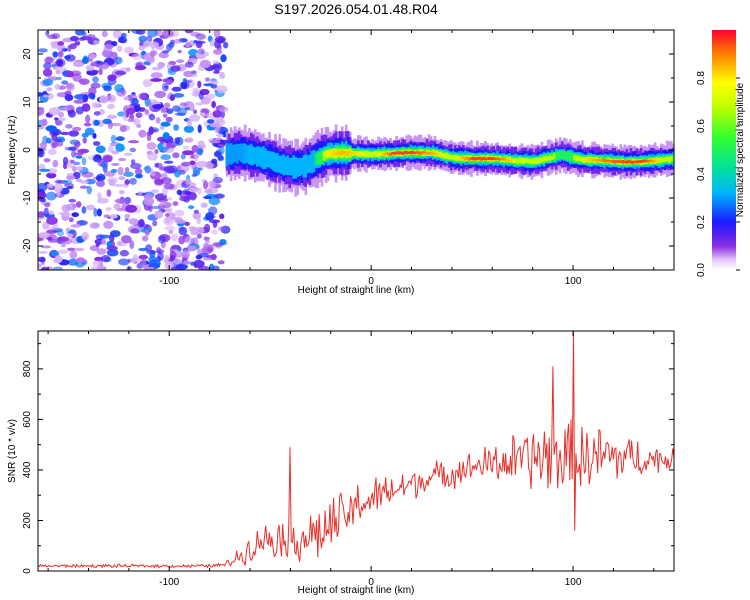  Describe the element at coordinates (371, 281) in the screenshot. I see `x-tick-label: 0` at that location.